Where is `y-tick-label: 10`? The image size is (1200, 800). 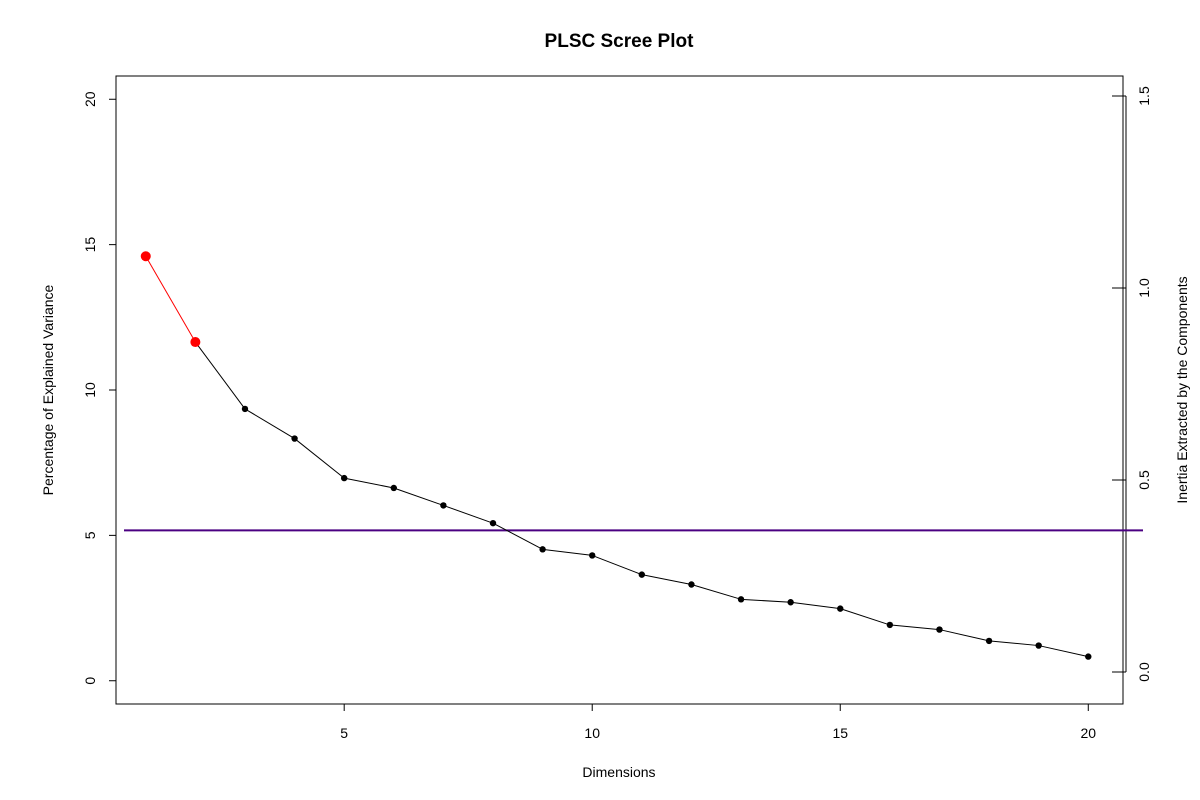
y-tick-label: 10 is located at coordinates (90, 390).